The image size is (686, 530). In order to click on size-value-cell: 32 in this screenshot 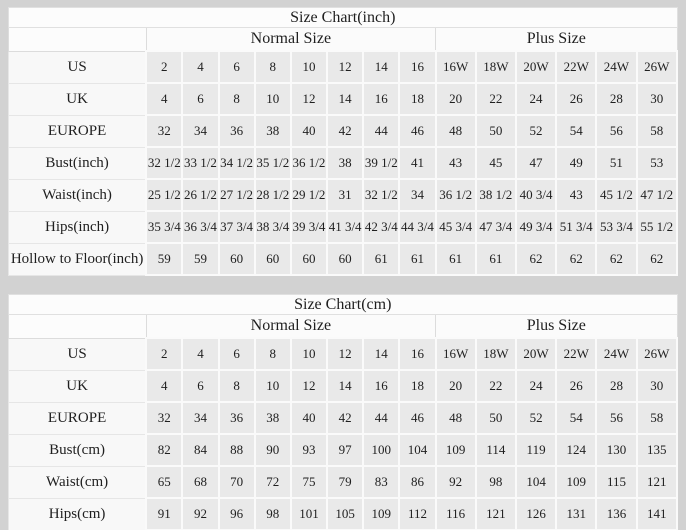, I will do `click(164, 131)`.